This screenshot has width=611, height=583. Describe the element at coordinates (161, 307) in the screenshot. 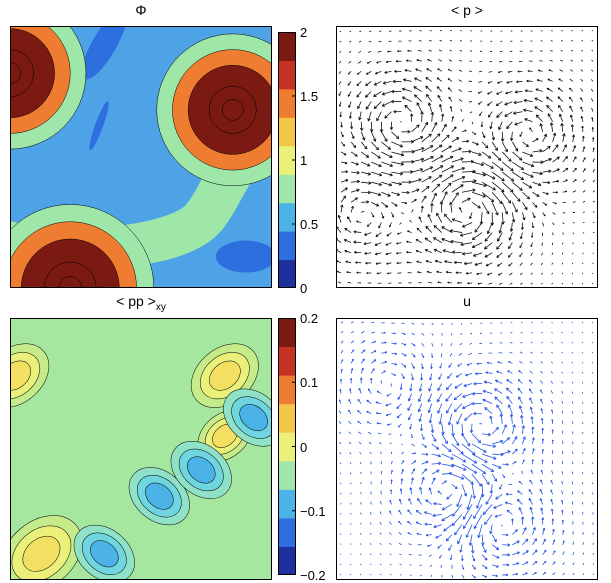

I see `ppxy-title-sub: xy` at that location.